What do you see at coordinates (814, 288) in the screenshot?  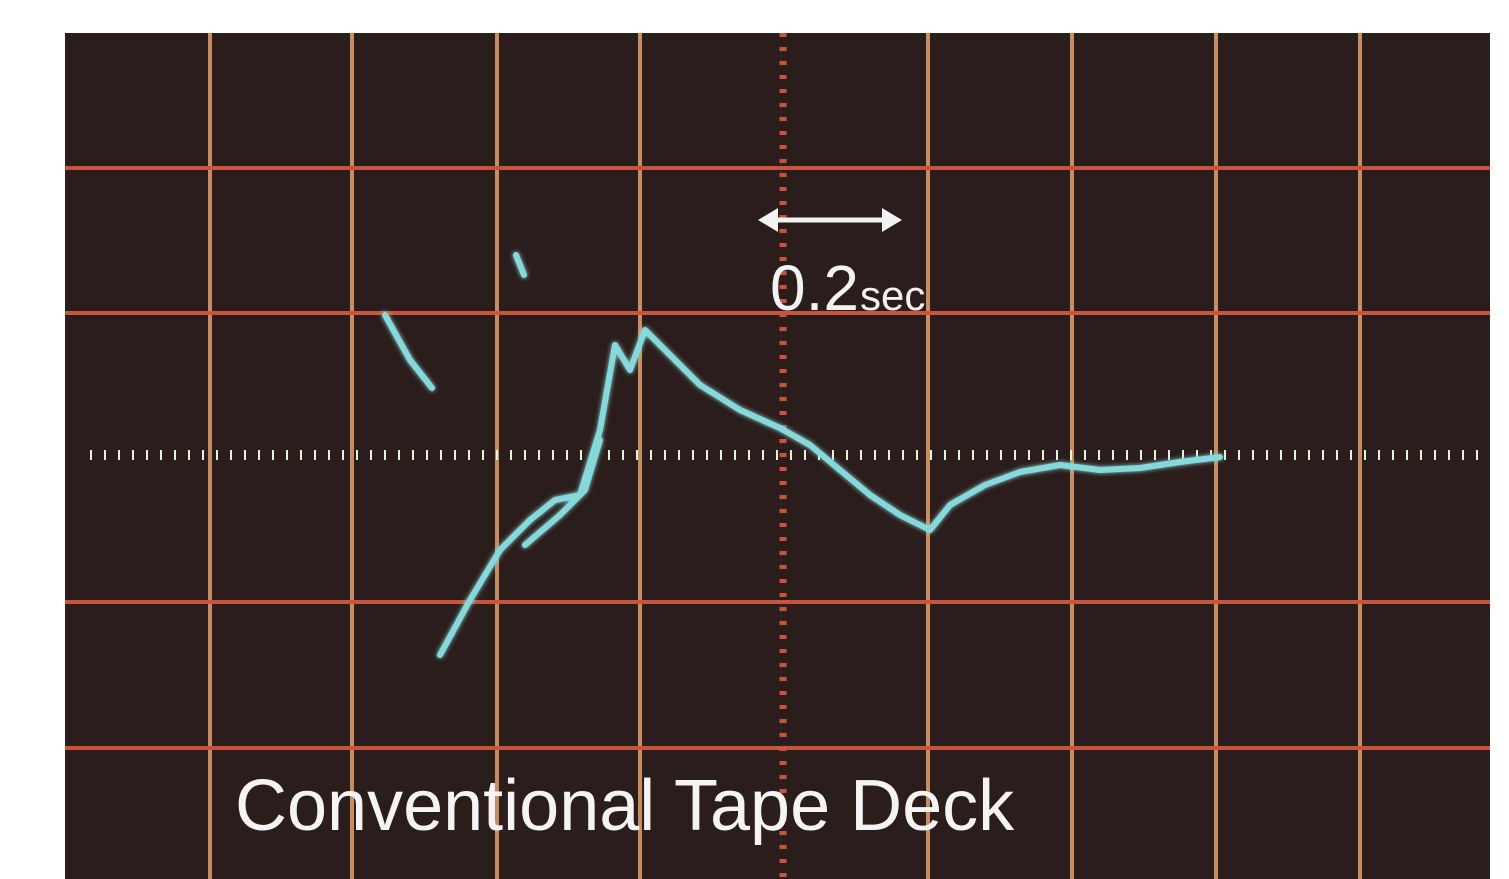 I see `scale-value: 0.2` at bounding box center [814, 288].